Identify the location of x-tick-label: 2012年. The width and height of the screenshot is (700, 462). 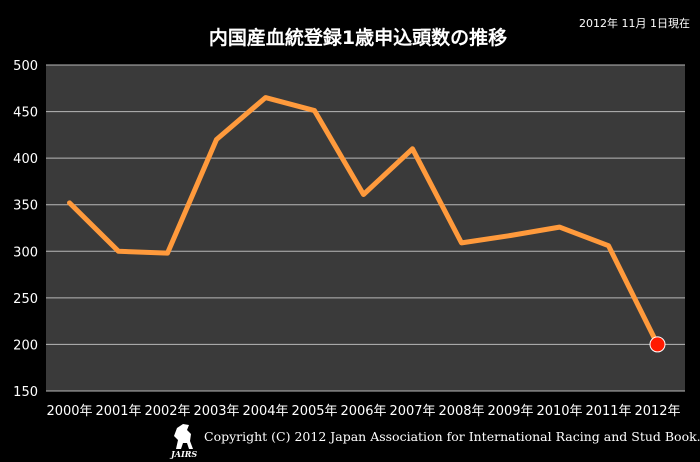
(657, 411).